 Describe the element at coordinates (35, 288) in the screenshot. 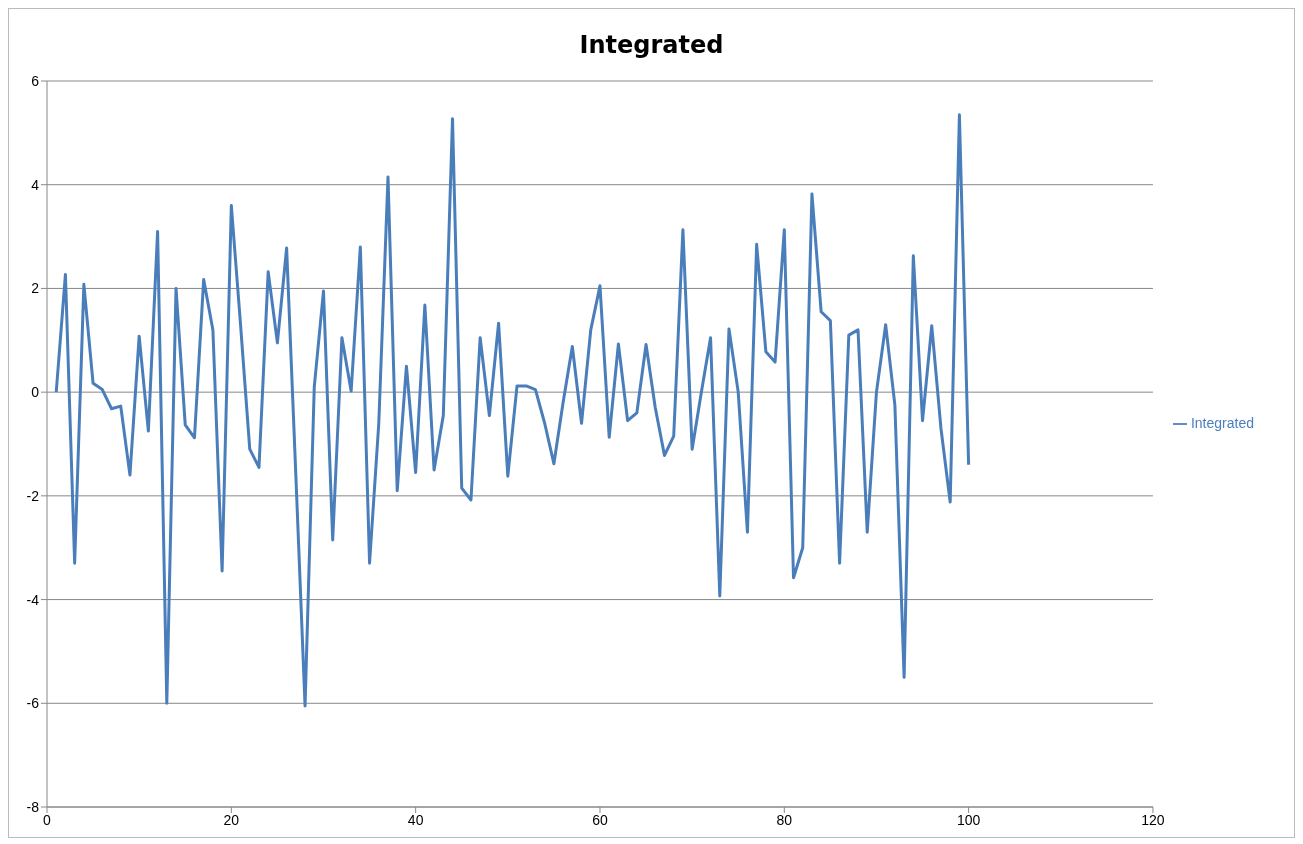

I see `y-tick-label: 2` at that location.